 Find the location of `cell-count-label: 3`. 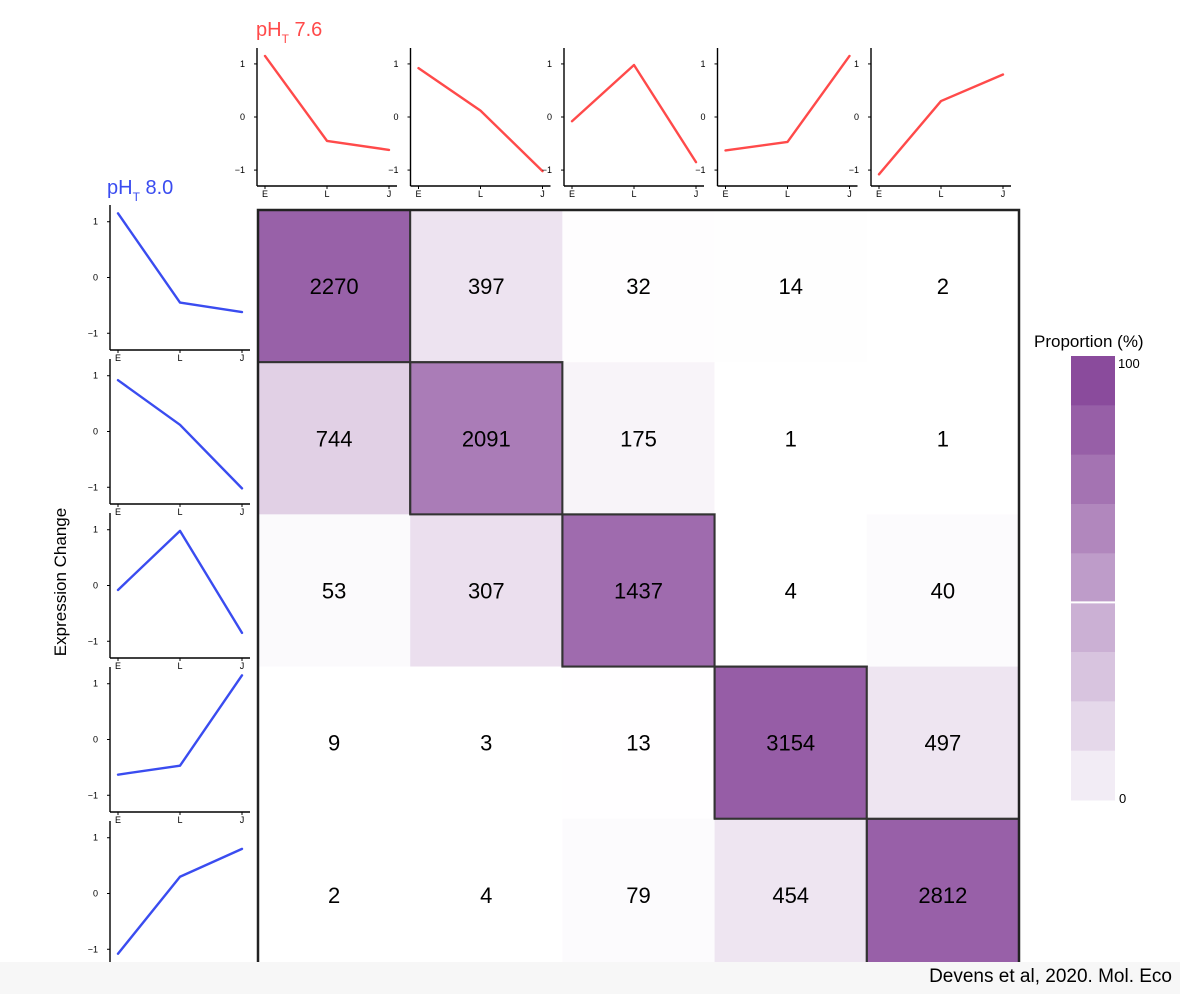

cell-count-label: 3 is located at coordinates (486, 743).